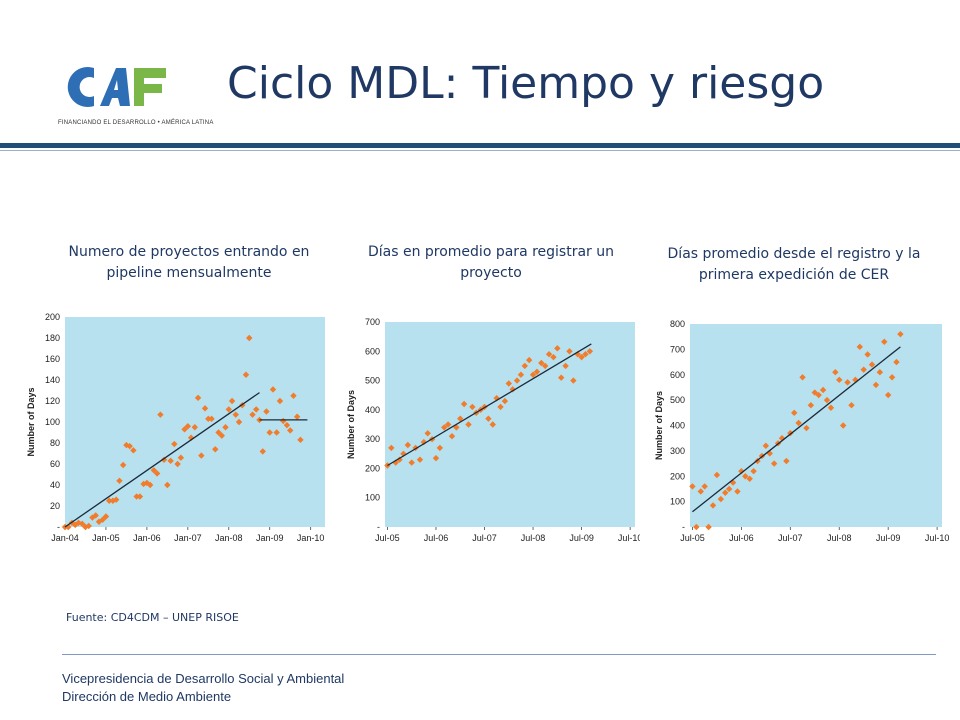 The image size is (960, 720). Describe the element at coordinates (147, 696) in the screenshot. I see `footer-line-2: Dirección de Medio Ambiente` at that location.